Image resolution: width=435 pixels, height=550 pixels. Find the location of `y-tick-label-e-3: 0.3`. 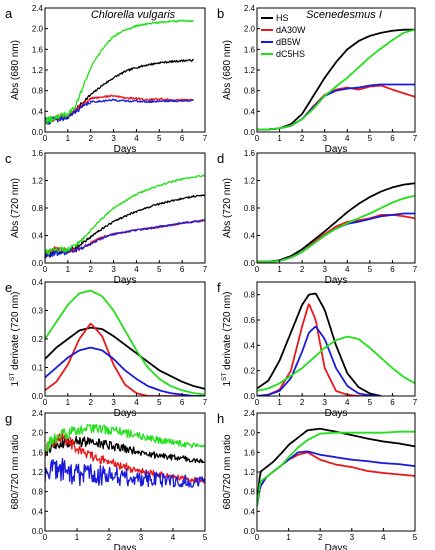

y-tick-label-e-3: 0.3 is located at coordinates (38, 311).